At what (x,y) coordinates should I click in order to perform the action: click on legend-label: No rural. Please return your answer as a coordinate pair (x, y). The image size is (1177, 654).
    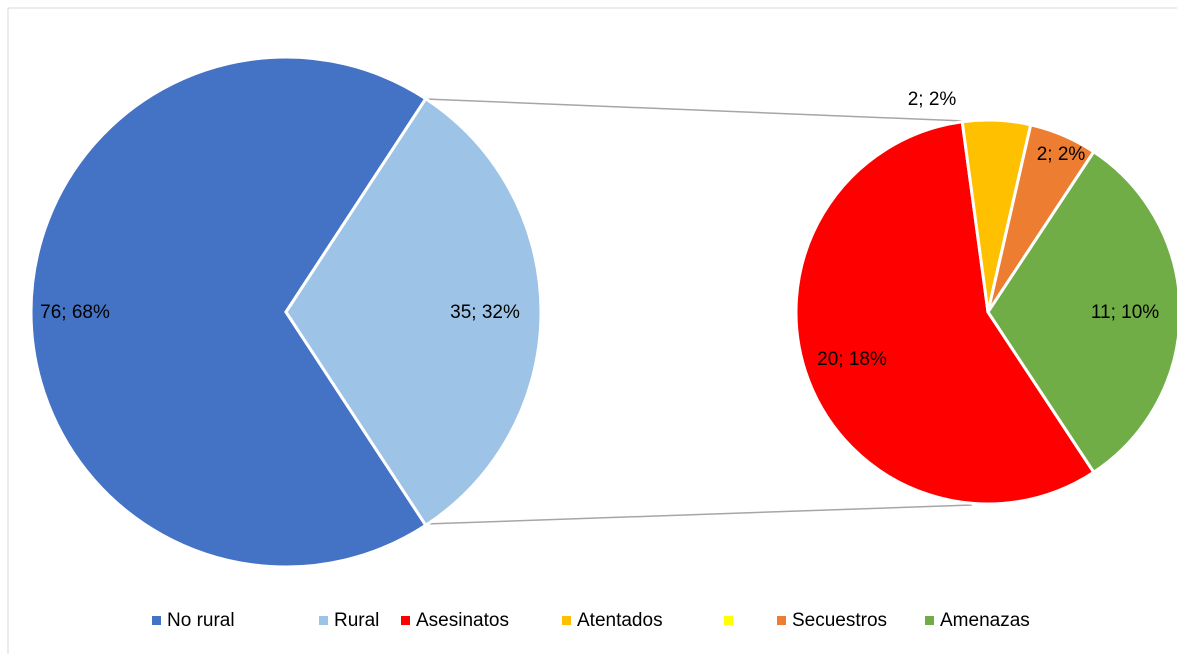
    Looking at the image, I should click on (201, 620).